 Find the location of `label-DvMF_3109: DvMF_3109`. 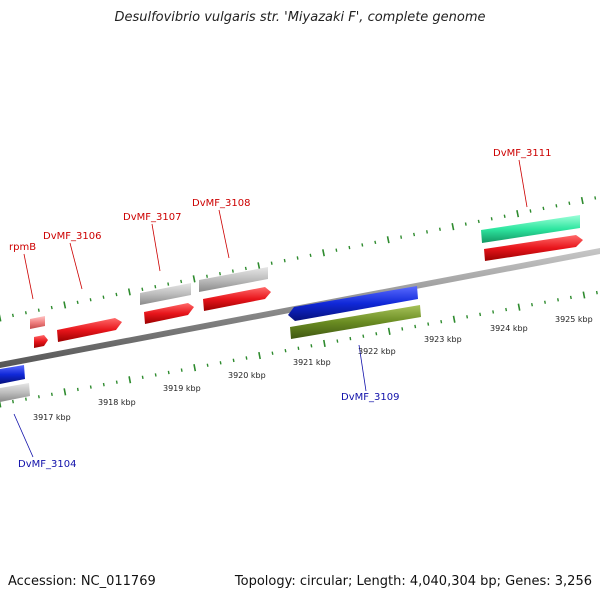

label-DvMF_3109: DvMF_3109 is located at coordinates (370, 397).